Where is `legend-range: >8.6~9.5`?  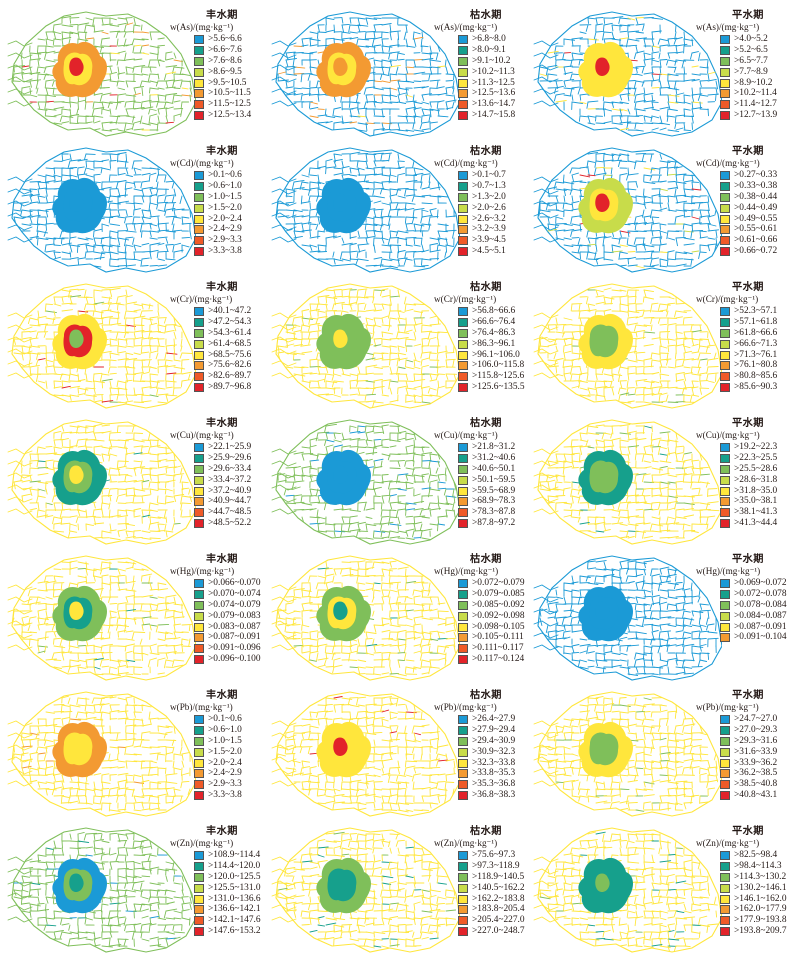 legend-range: >8.6~9.5 is located at coordinates (225, 72).